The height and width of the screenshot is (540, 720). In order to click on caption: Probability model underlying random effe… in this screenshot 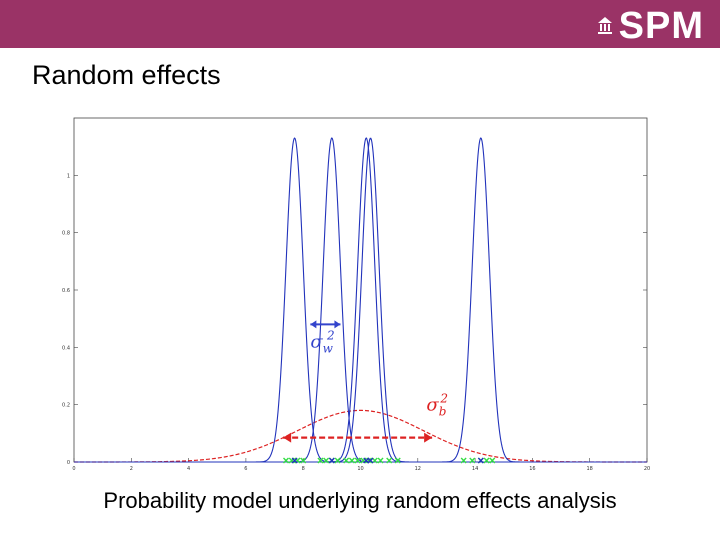, I will do `click(360, 500)`.